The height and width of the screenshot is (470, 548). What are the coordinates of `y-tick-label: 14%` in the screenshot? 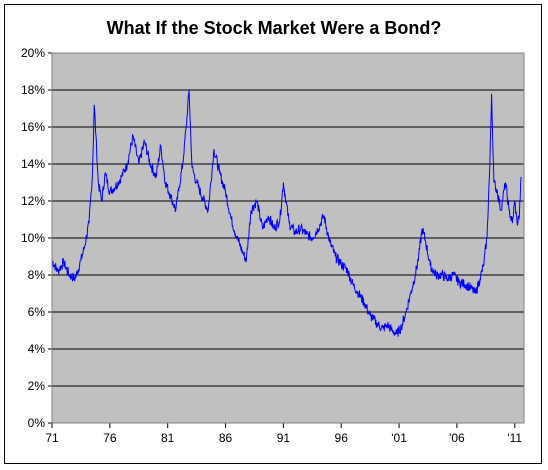 It's located at (33, 164).